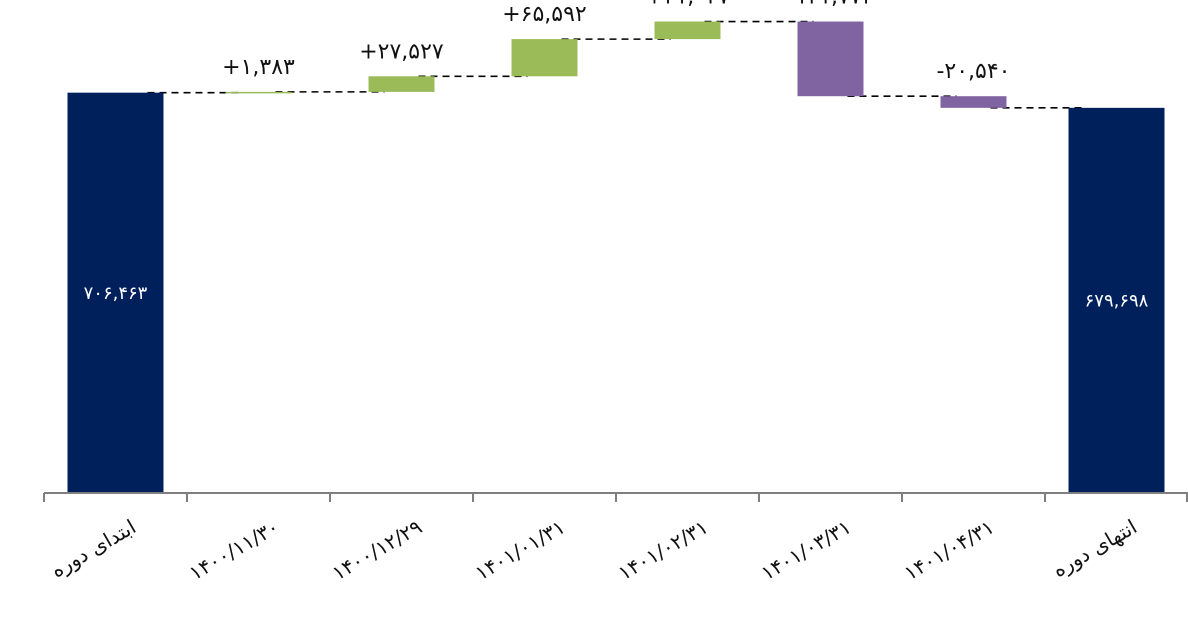 Image resolution: width=1188 pixels, height=631 pixels. What do you see at coordinates (831, 5) in the screenshot?
I see `bar-value-label: -۱۳۱,۷۷۴` at bounding box center [831, 5].